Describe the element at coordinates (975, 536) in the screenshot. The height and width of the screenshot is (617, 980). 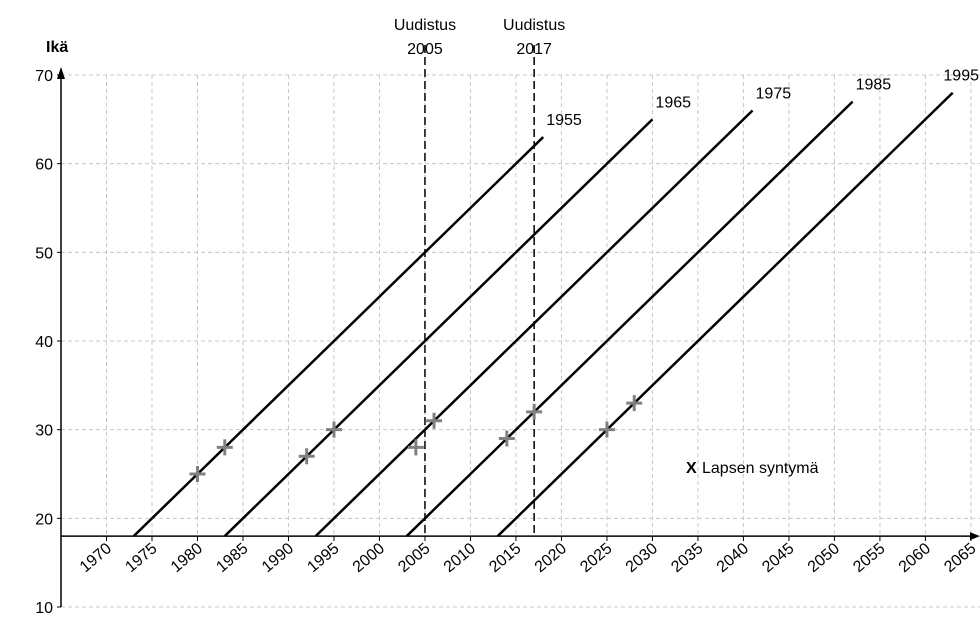
I see `x-axis-arrow` at that location.